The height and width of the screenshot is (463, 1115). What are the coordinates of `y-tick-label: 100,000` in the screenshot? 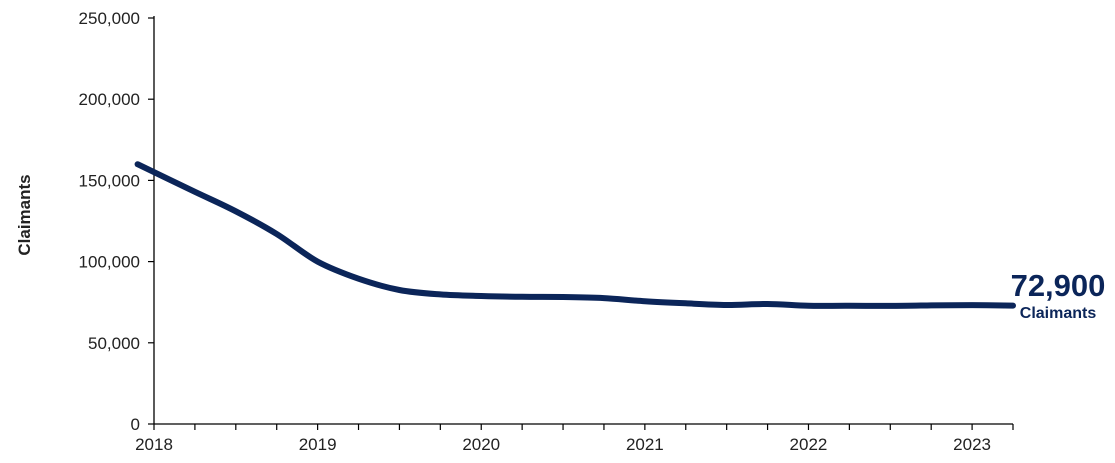 It's located at (109, 262).